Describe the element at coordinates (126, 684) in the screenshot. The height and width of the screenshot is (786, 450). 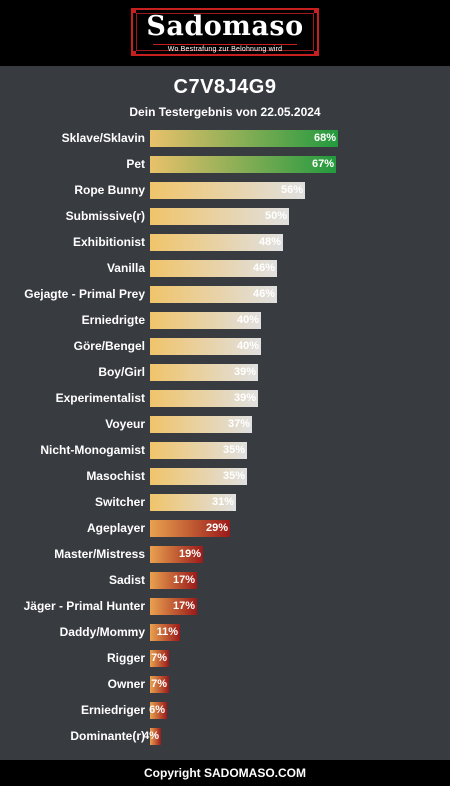
I see `category-label: Owner` at that location.